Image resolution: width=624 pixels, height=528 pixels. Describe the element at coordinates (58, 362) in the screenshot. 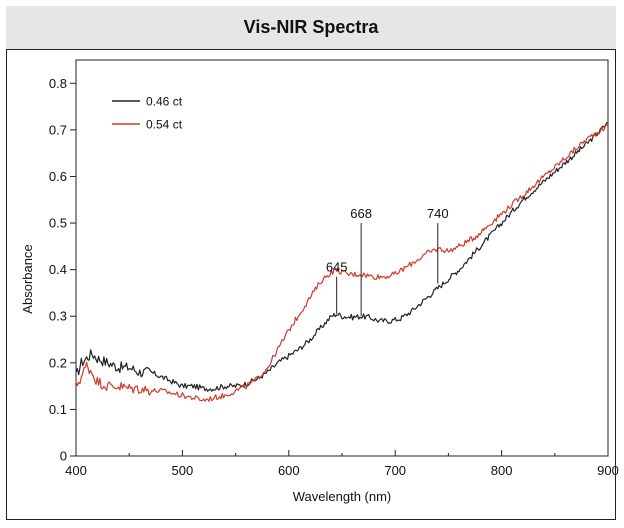

I see `y-tick-label: 0.2` at that location.